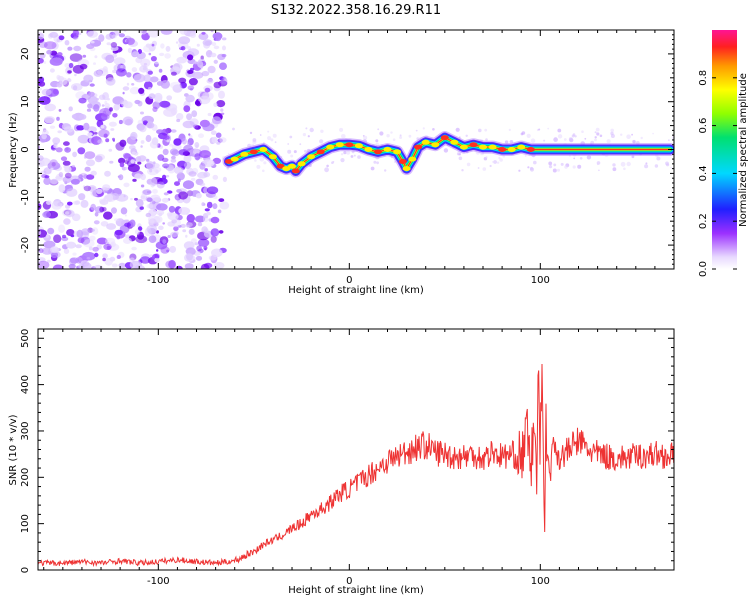 Image resolution: width=750 pixels, height=600 pixels. Describe the element at coordinates (356, 590) in the screenshot. I see `x-axis-label-bottom: Height of straight line (km)` at that location.